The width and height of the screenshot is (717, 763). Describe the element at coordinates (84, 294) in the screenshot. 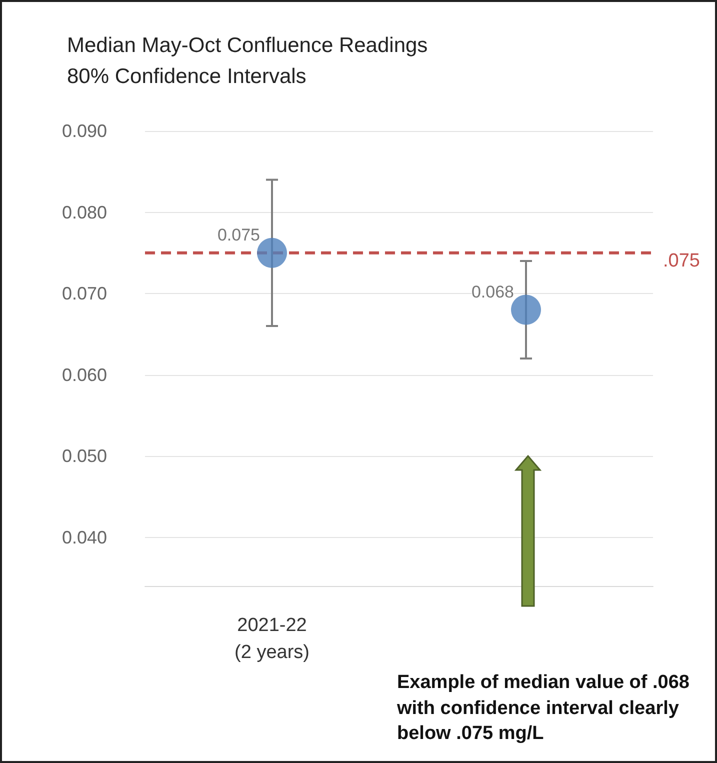

I see `y-tick-label: 0.070` at that location.